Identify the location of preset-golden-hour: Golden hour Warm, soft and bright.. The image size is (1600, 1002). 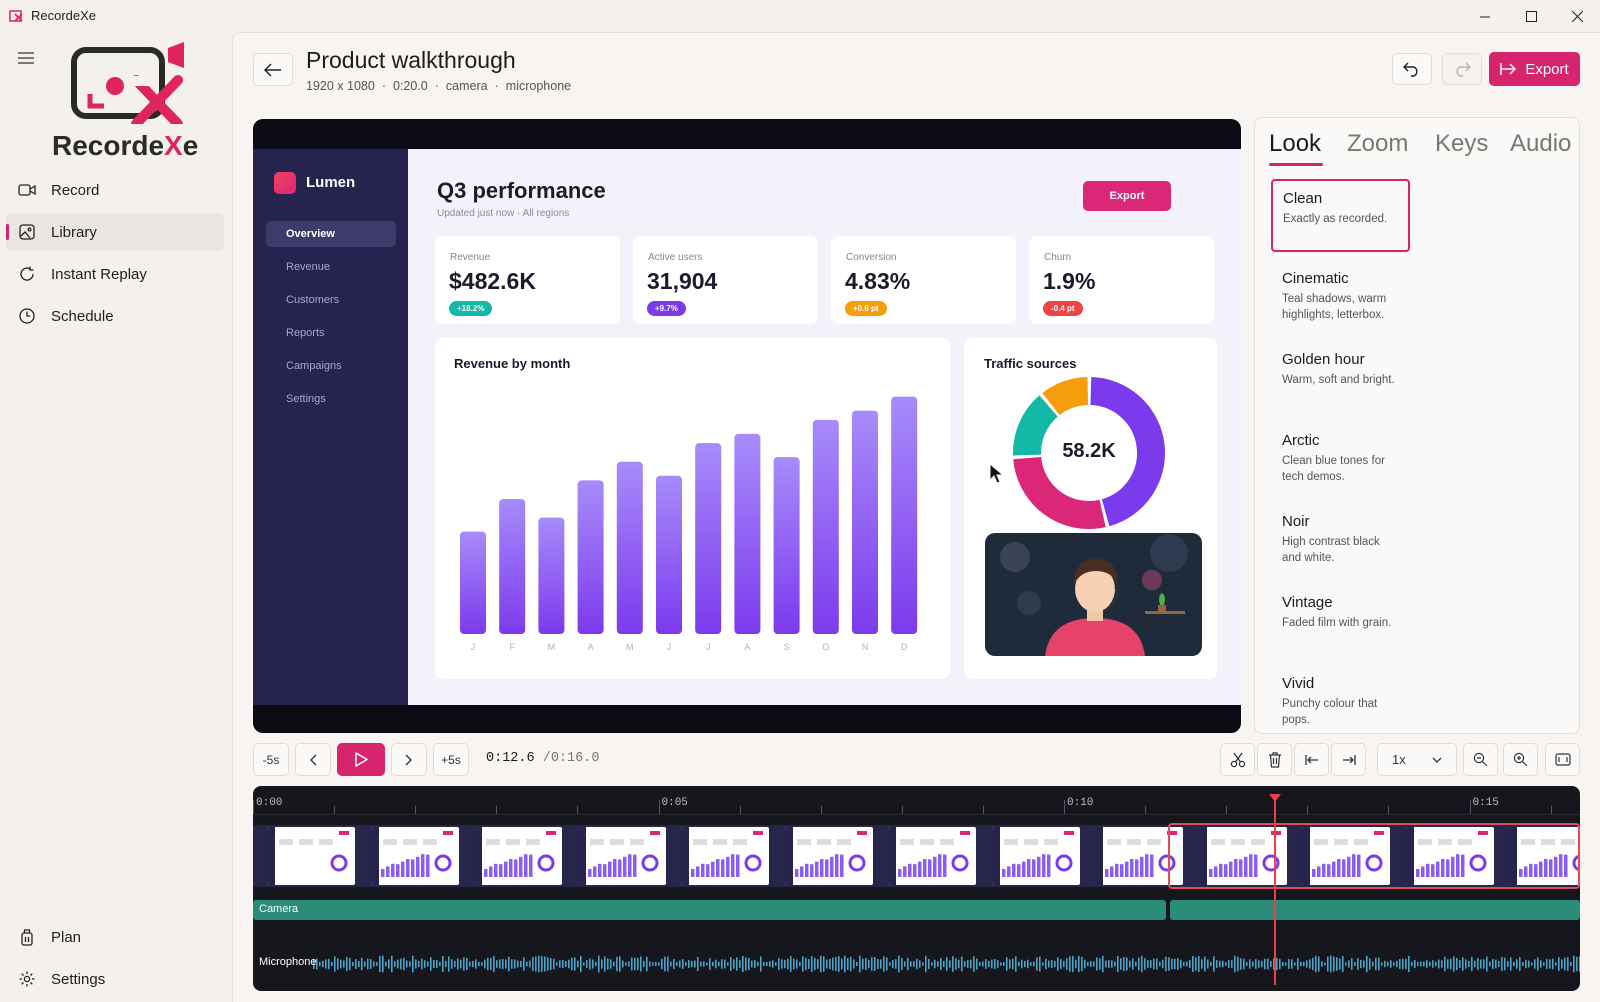
(1340, 377).